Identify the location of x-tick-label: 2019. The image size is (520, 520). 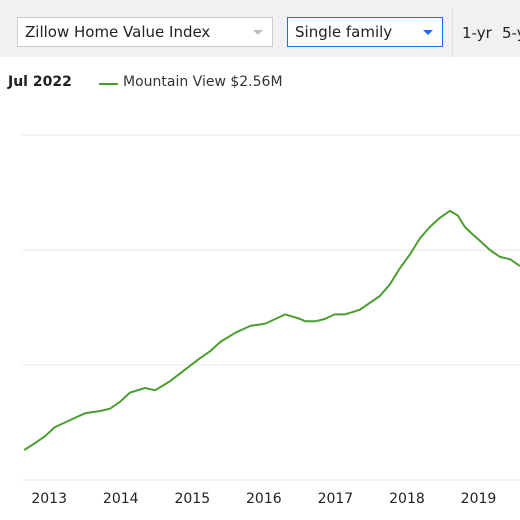
(479, 499).